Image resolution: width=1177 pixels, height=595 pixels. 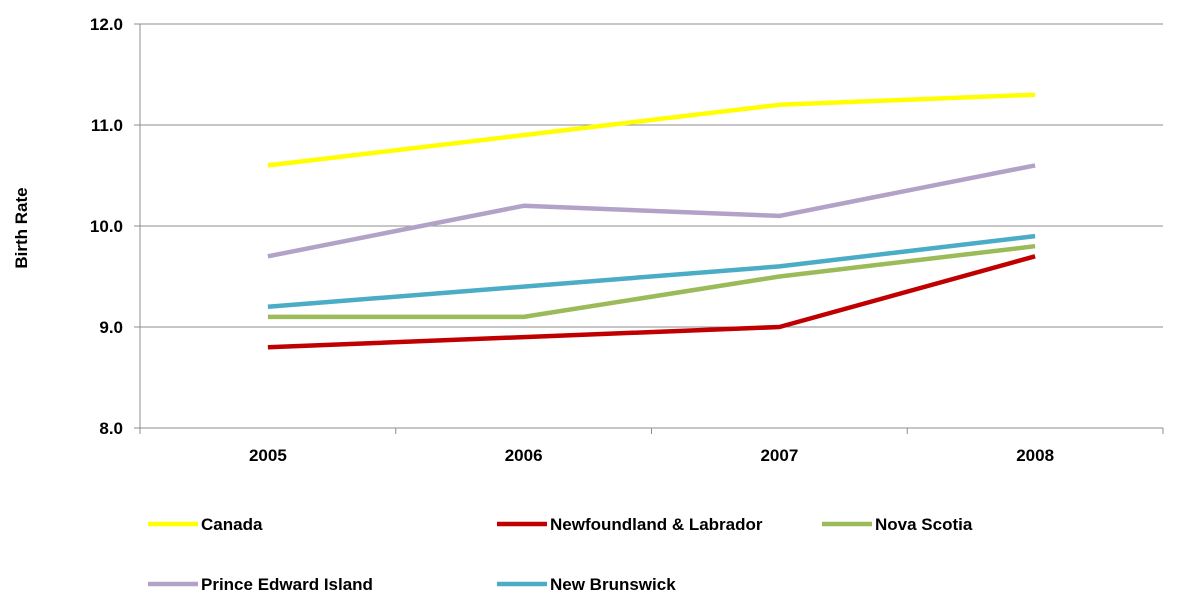 What do you see at coordinates (779, 455) in the screenshot?
I see `x-tick-label: 2007` at bounding box center [779, 455].